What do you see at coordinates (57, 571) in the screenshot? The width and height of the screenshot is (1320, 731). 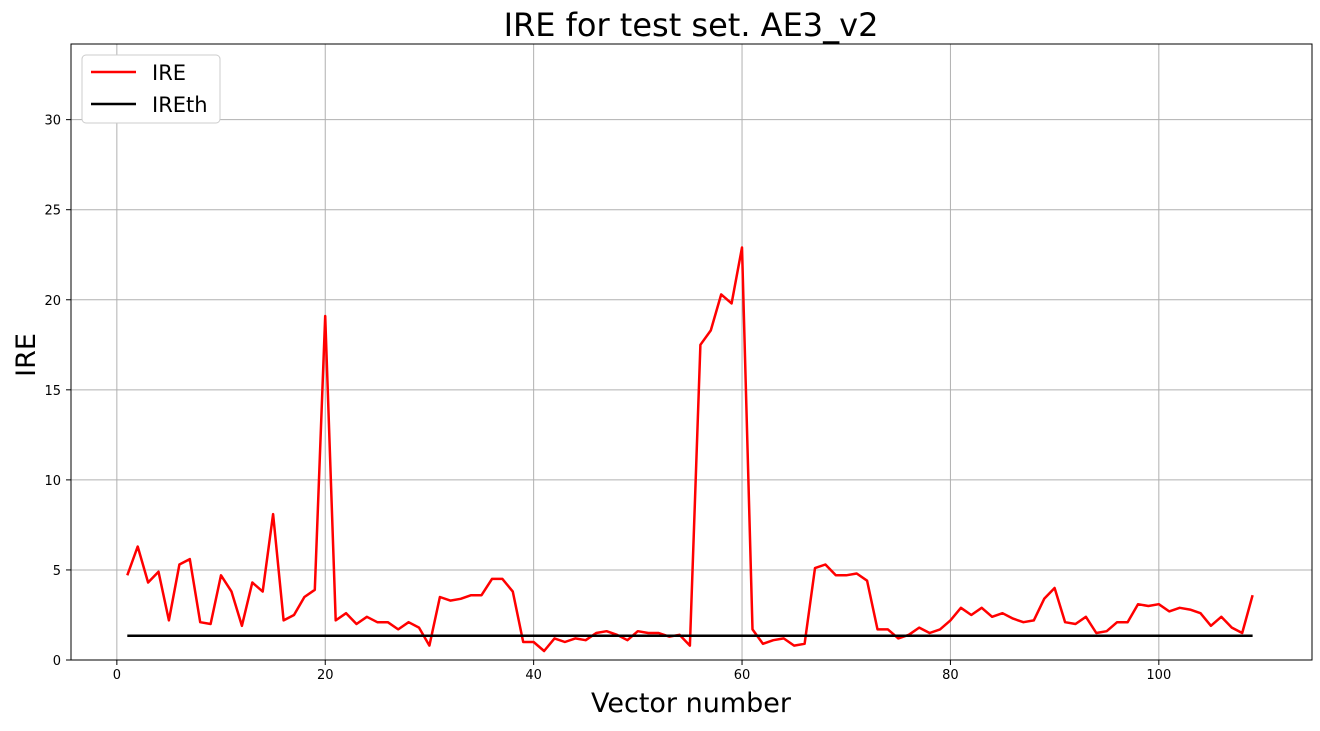 I see `y-tick-label: 5` at bounding box center [57, 571].